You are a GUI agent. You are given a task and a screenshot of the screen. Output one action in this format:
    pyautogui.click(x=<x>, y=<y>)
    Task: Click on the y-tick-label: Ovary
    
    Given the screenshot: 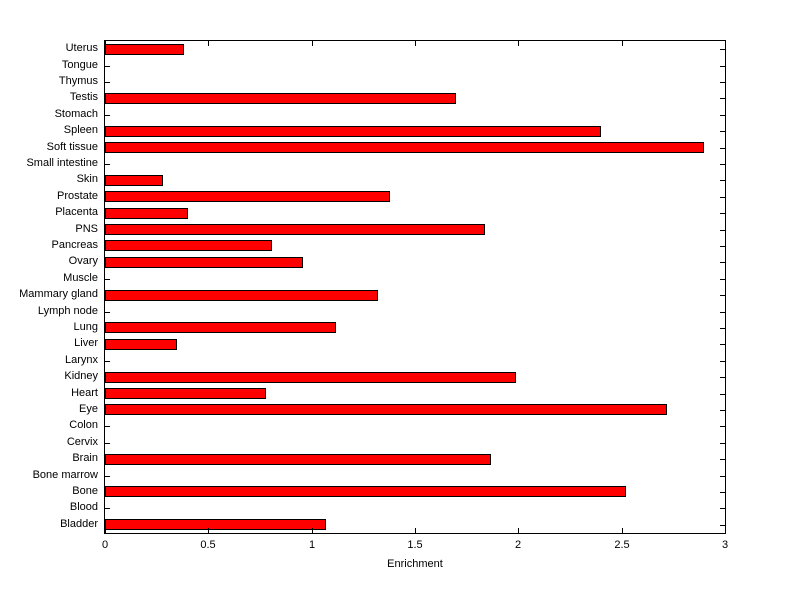 What is the action you would take?
    pyautogui.click(x=83, y=261)
    